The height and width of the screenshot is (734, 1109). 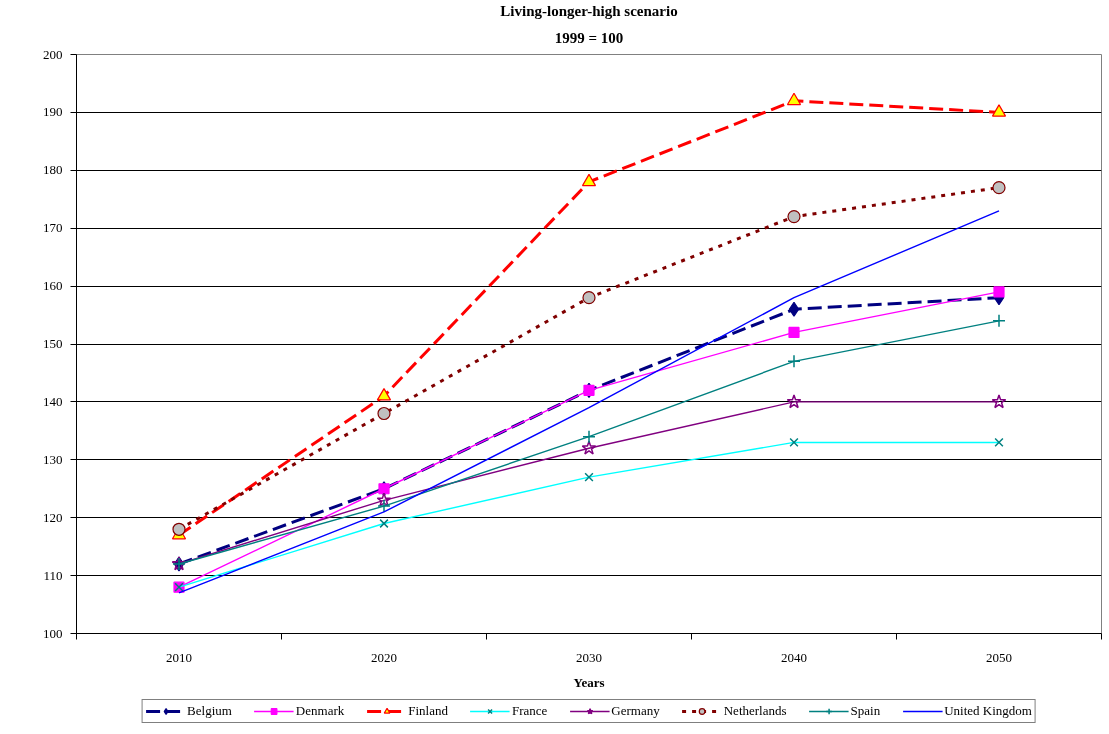 What do you see at coordinates (794, 657) in the screenshot?
I see `x-tick-label: 2040` at bounding box center [794, 657].